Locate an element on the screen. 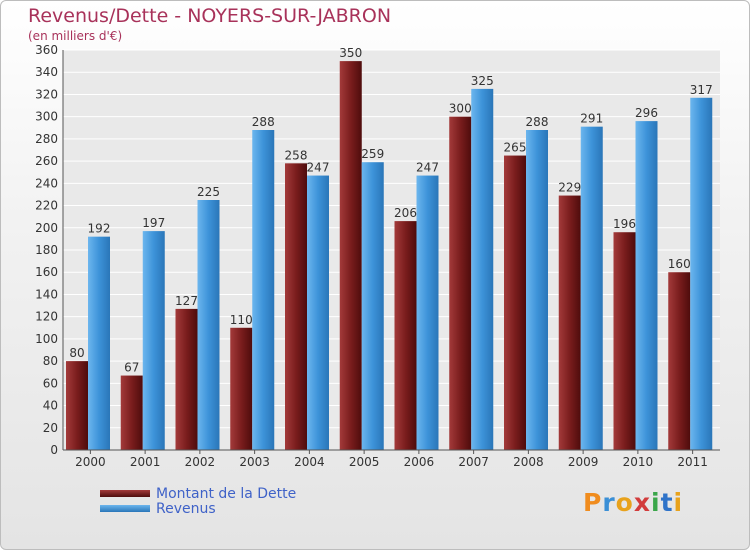  legend-item-revenus: Revenus is located at coordinates (198, 508).